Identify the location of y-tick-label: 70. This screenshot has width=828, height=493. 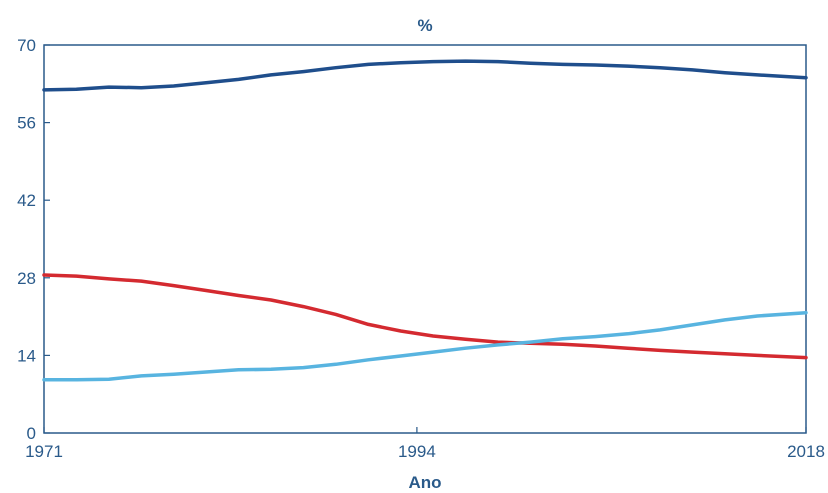
(26, 45).